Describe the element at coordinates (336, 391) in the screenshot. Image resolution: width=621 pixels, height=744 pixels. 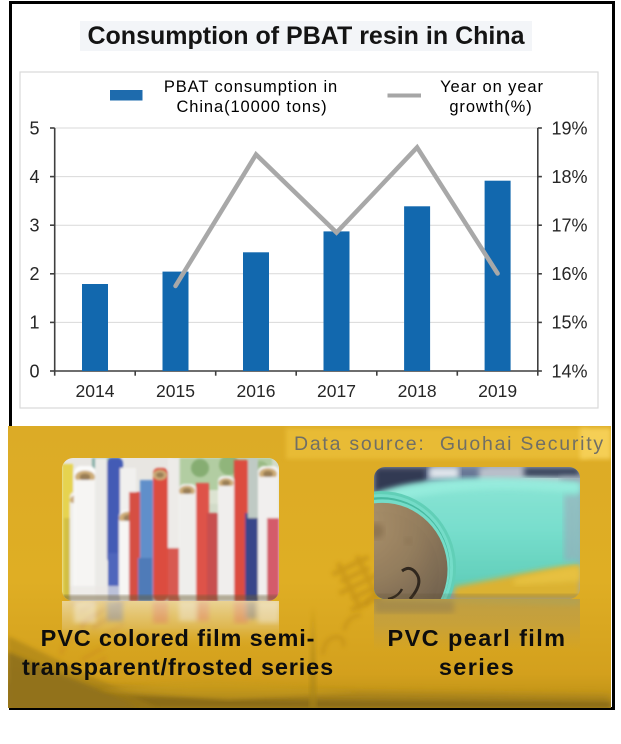
I see `svg-text: 2017` at that location.